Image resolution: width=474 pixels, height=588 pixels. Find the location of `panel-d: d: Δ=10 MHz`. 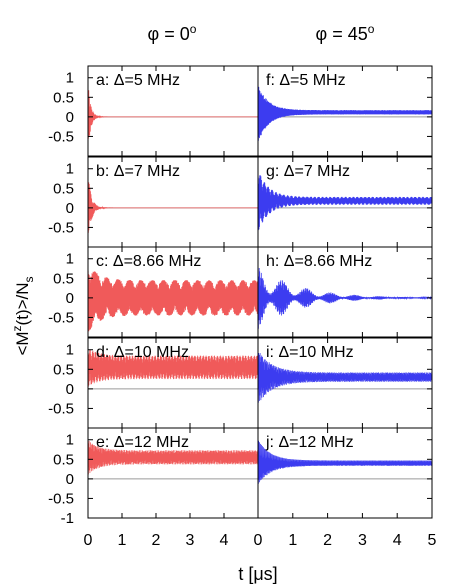

panel-d: d: Δ=10 MHz is located at coordinates (173, 383).